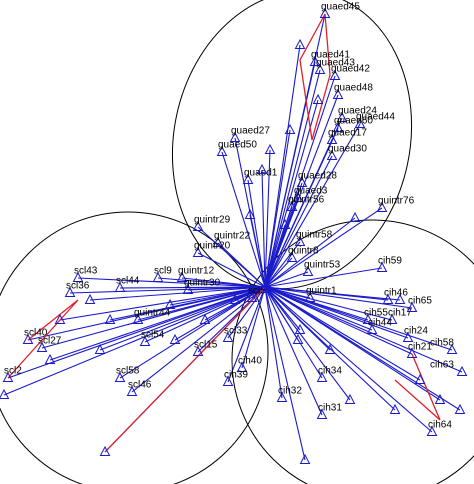 The width and height of the screenshot is (474, 484). I want to click on point-label: cih59, so click(390, 261).